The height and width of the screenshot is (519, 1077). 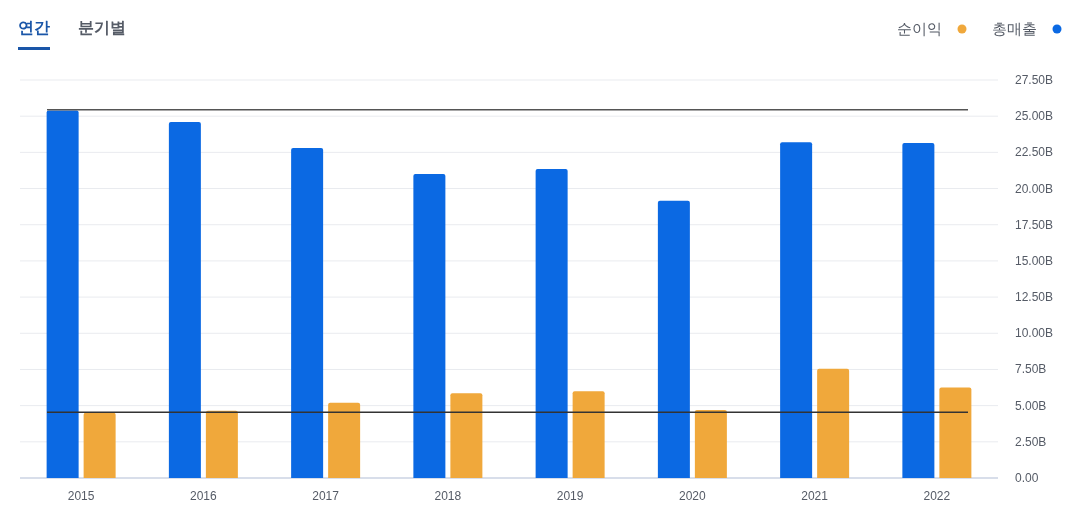 I want to click on y-tick-label: 27.50B, so click(x=1034, y=80).